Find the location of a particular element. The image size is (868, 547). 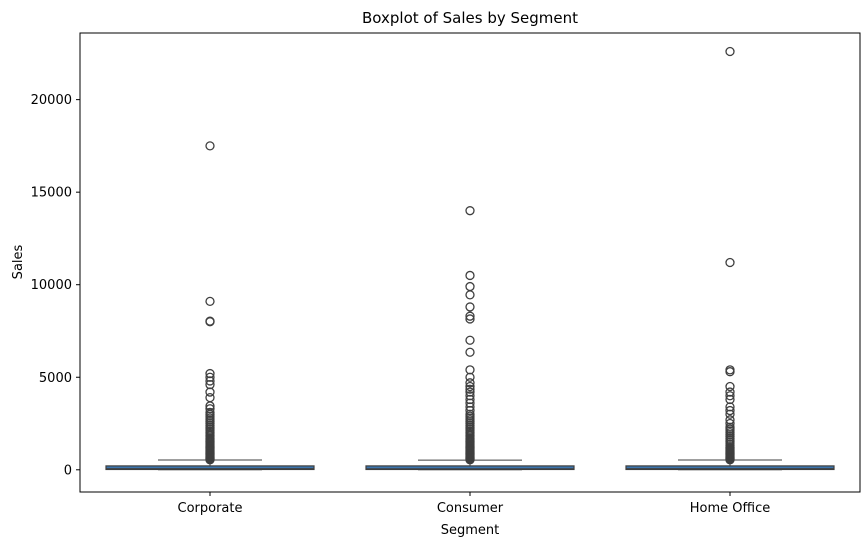

y-axis-label: Sales is located at coordinates (18, 261).